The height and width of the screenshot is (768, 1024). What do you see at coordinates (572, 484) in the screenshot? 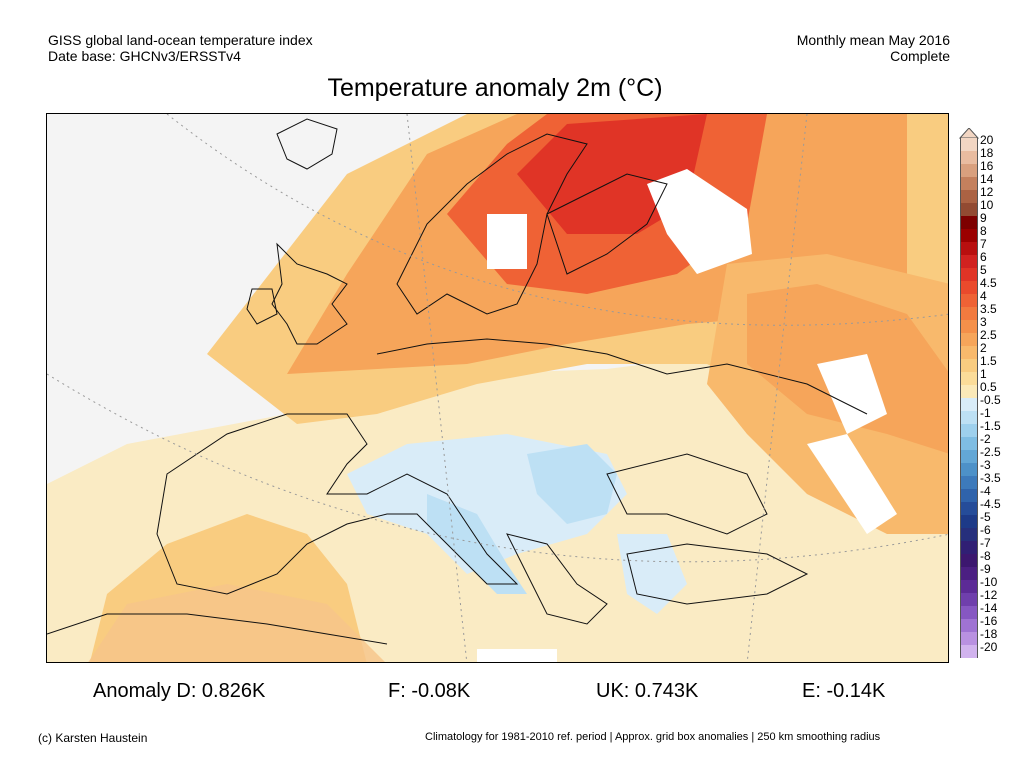
I see `cold-anomaly-carpathians` at bounding box center [572, 484].